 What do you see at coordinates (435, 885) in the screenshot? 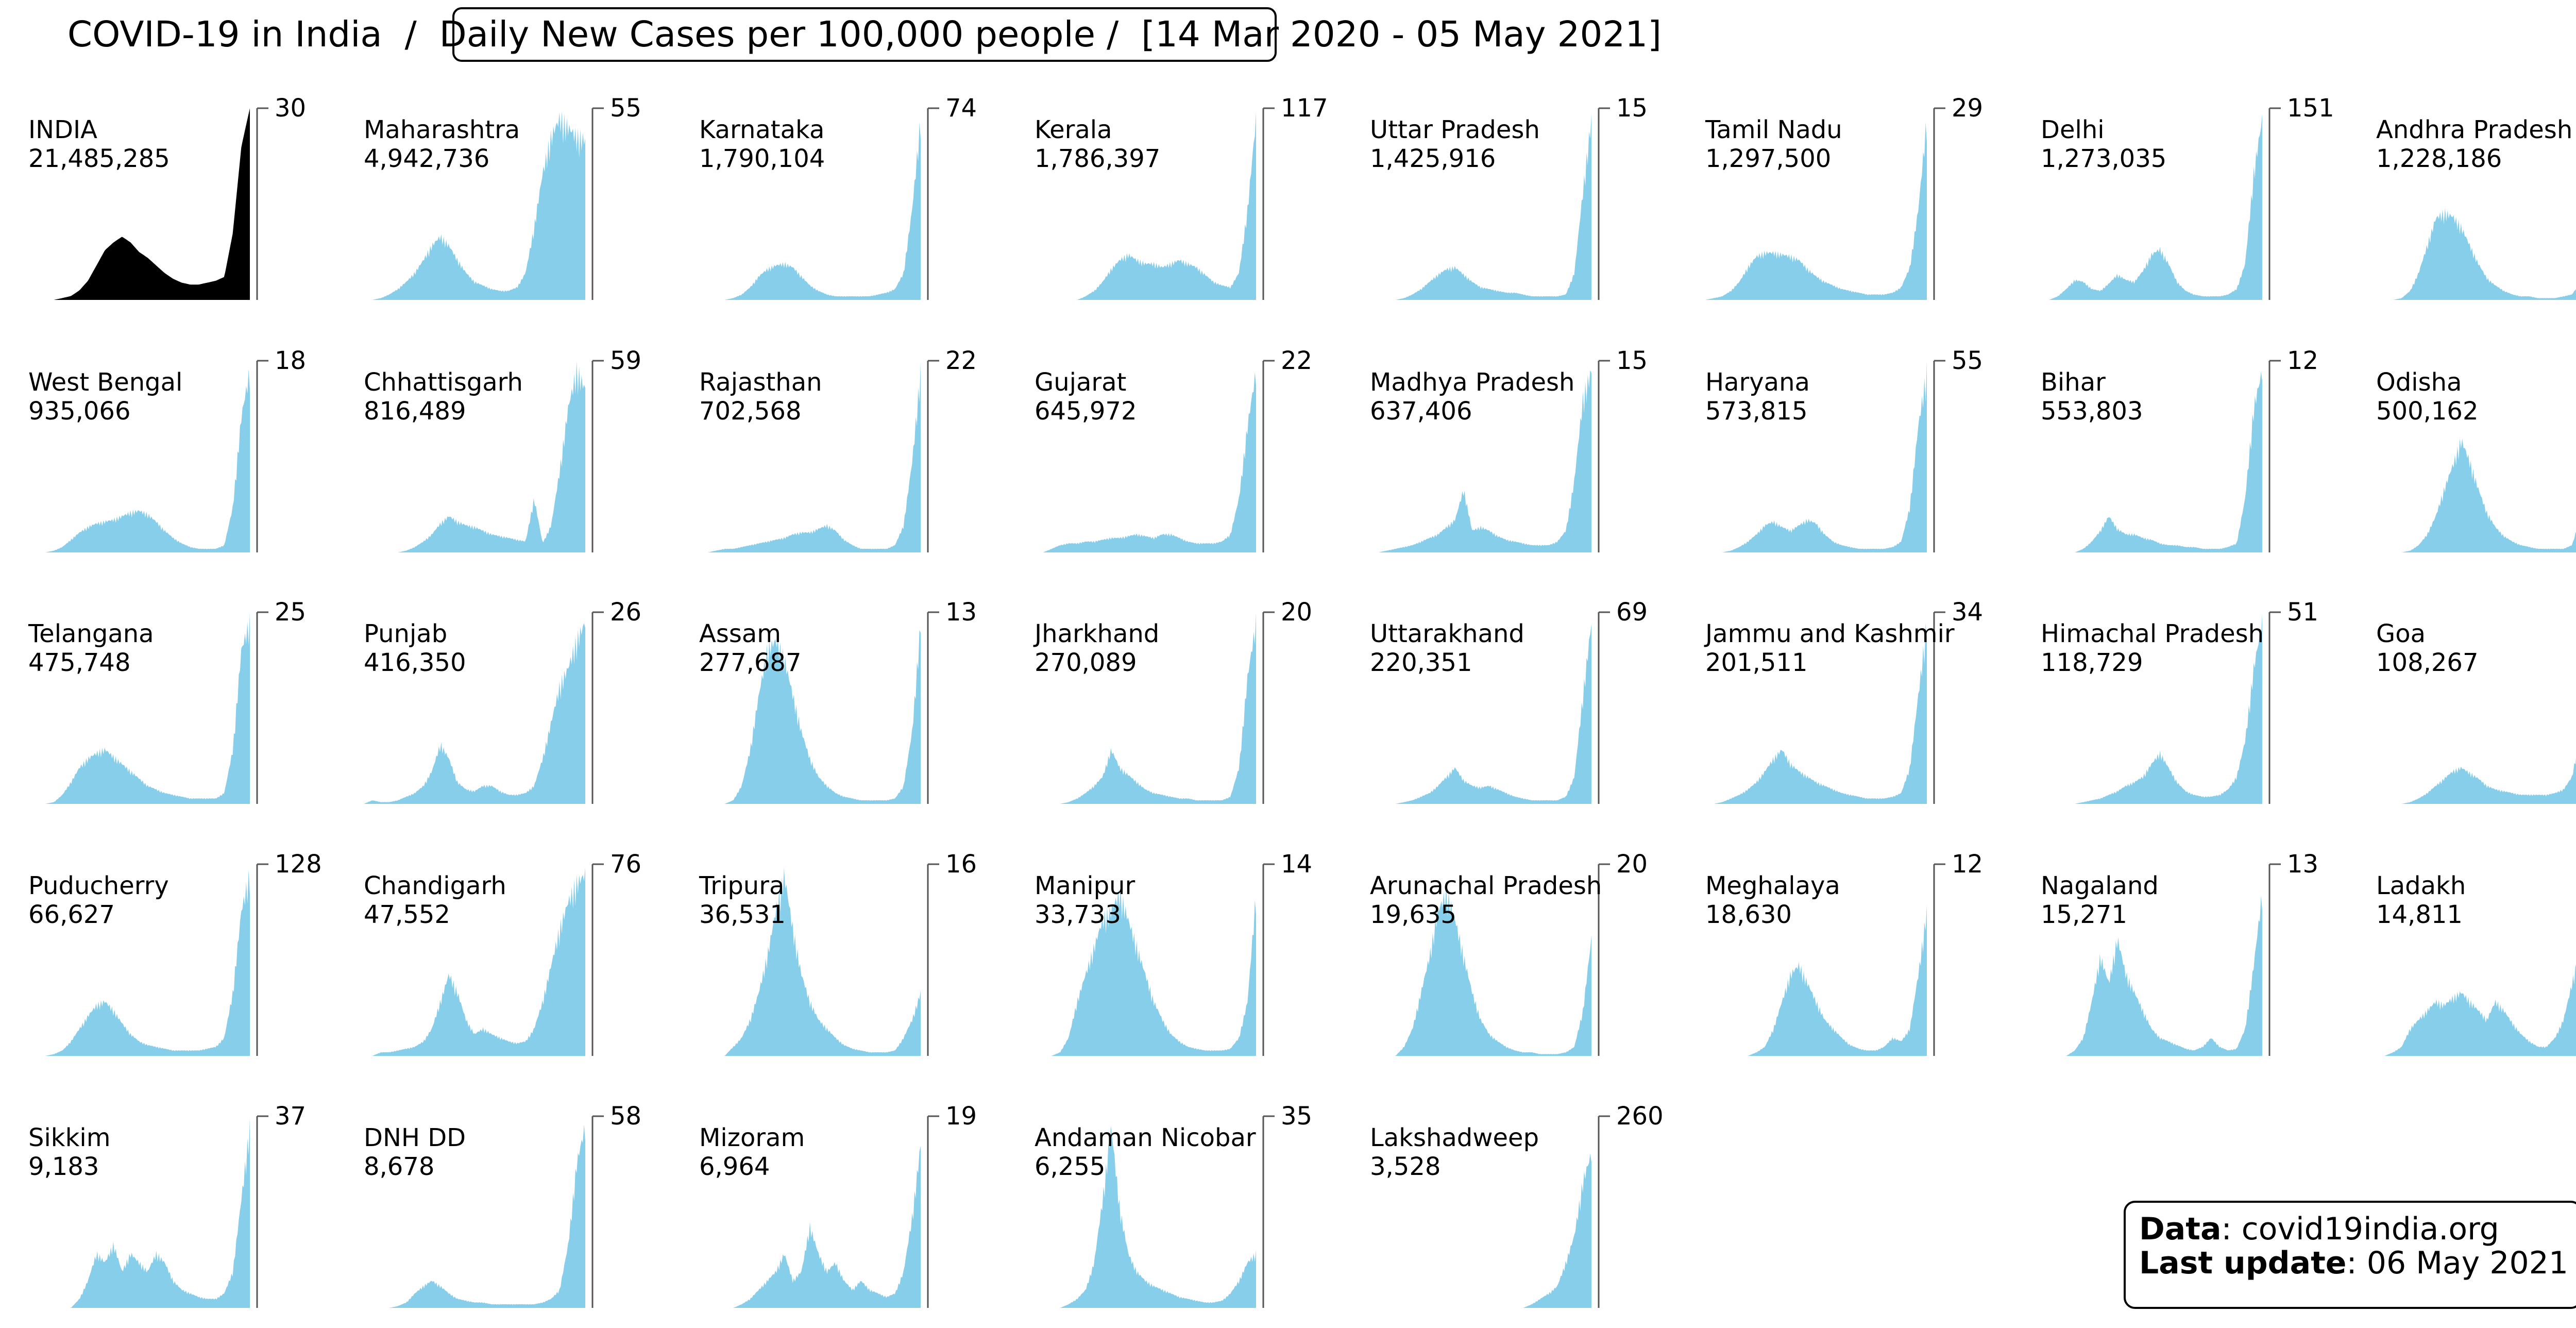
I see `state-name-chandigarh: Chandigarh` at bounding box center [435, 885].